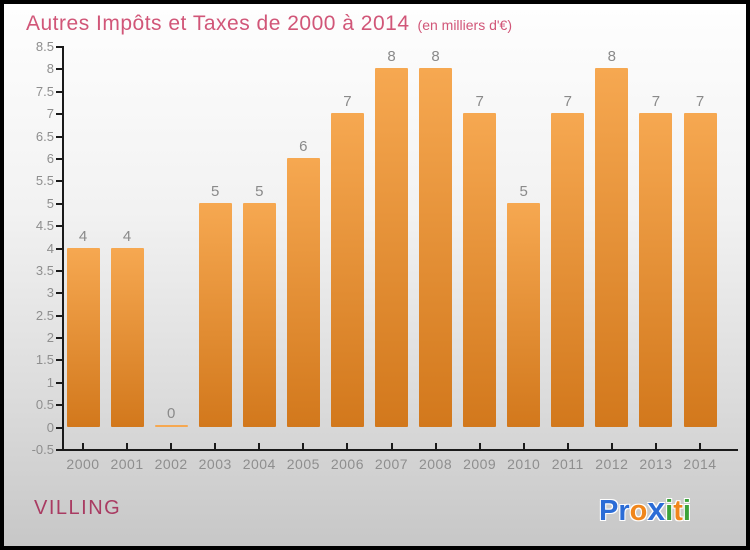  What do you see at coordinates (42, 449) in the screenshot?
I see `y-axis-tick-label: -0.5` at bounding box center [42, 449].